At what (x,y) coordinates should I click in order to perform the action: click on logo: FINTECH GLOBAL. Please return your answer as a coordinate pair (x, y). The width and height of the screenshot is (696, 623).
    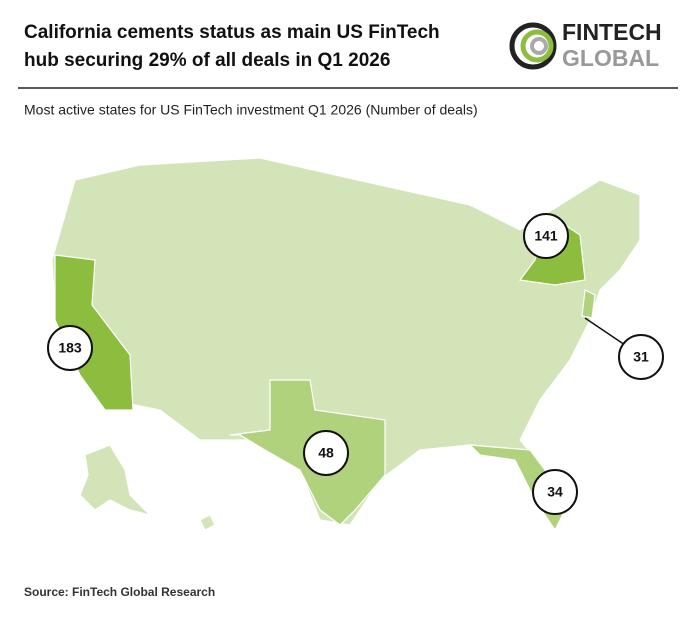
    Looking at the image, I should click on (585, 45).